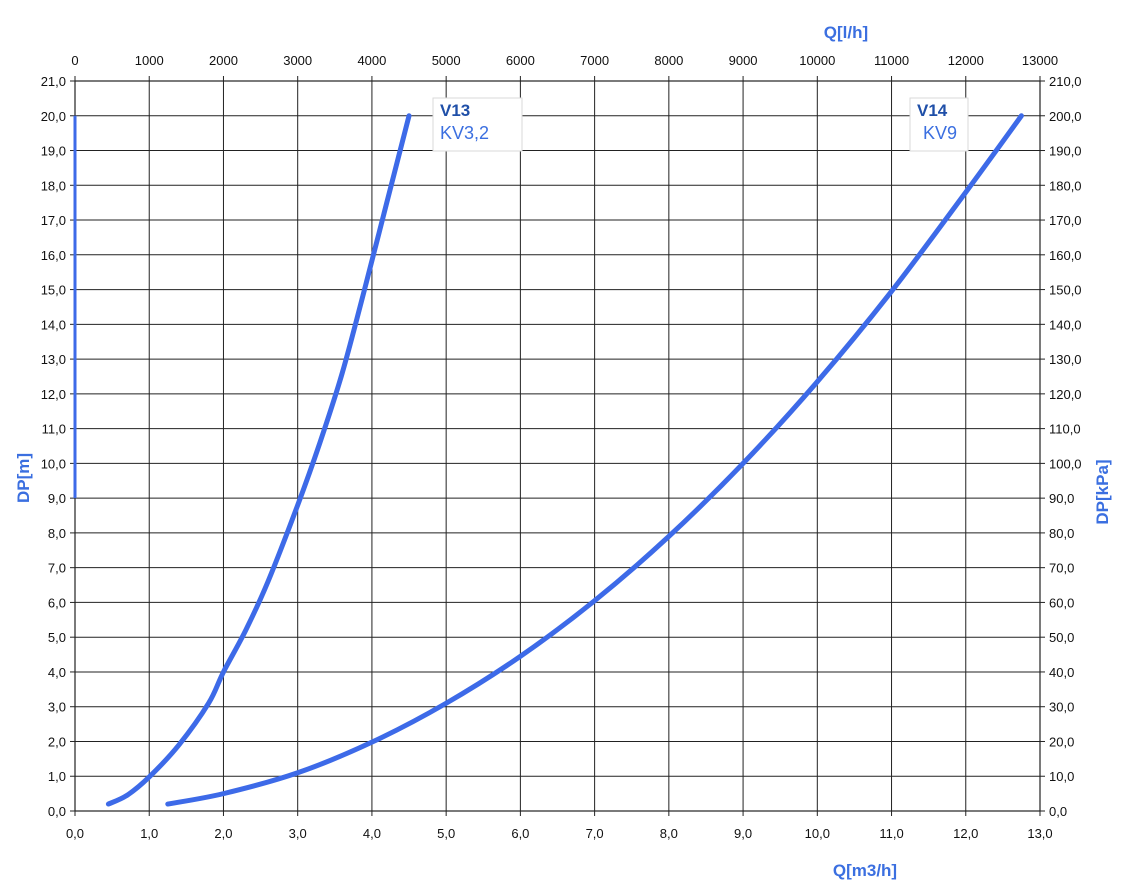 The image size is (1138, 890). I want to click on x-top-tick-label: 1000, so click(149, 60).